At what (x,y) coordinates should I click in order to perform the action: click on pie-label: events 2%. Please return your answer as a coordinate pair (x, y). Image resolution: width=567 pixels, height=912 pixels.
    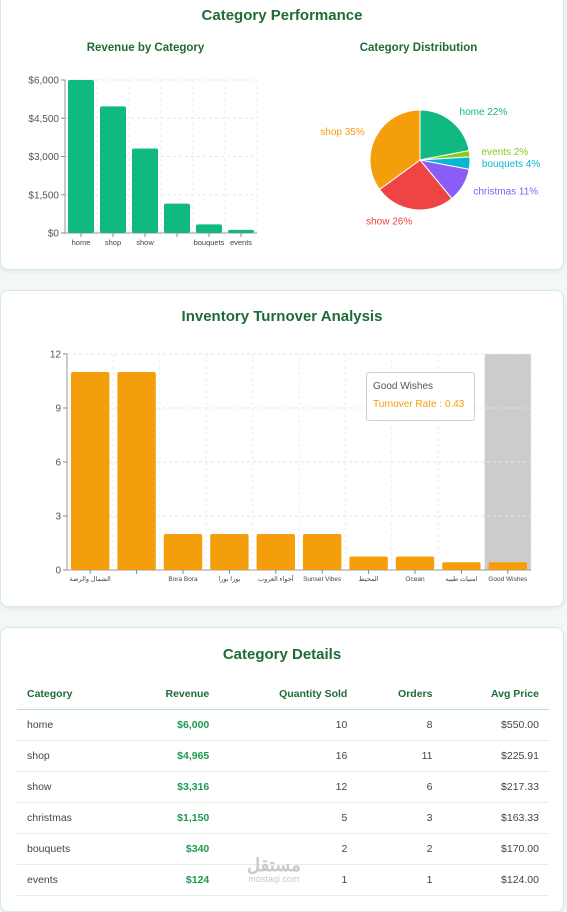
    Looking at the image, I should click on (505, 152).